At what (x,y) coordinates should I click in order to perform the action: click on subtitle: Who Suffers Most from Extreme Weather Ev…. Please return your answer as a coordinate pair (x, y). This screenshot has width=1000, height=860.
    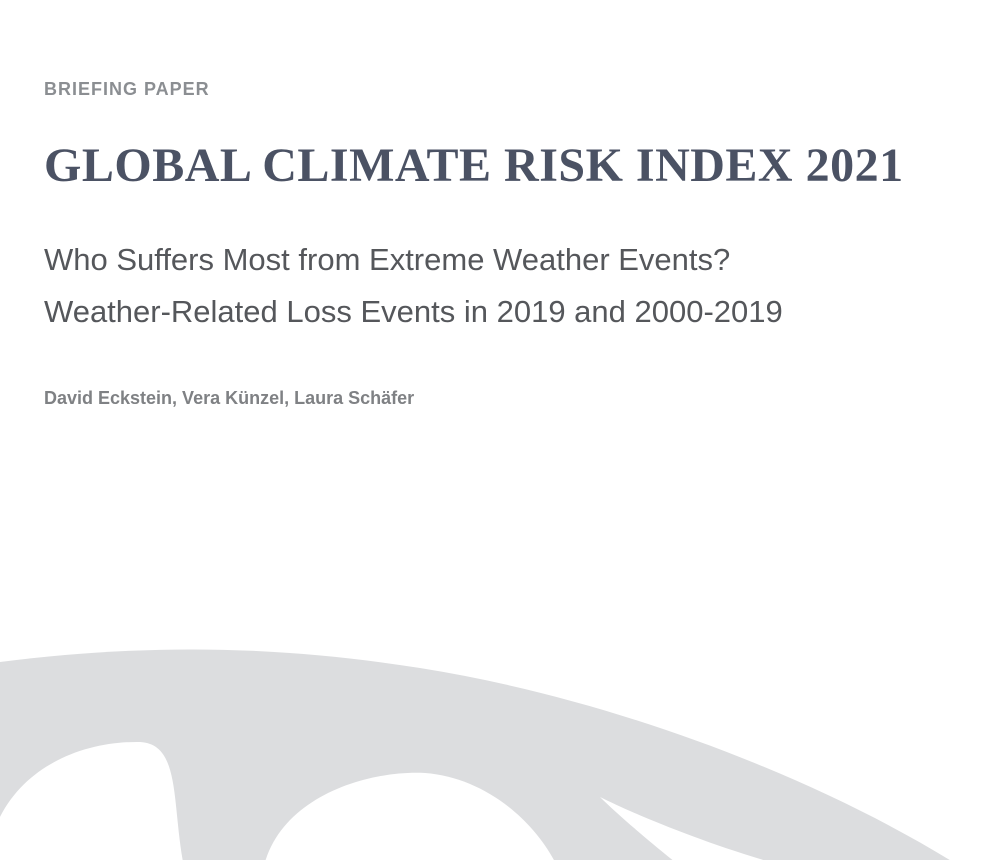
    Looking at the image, I should click on (413, 286).